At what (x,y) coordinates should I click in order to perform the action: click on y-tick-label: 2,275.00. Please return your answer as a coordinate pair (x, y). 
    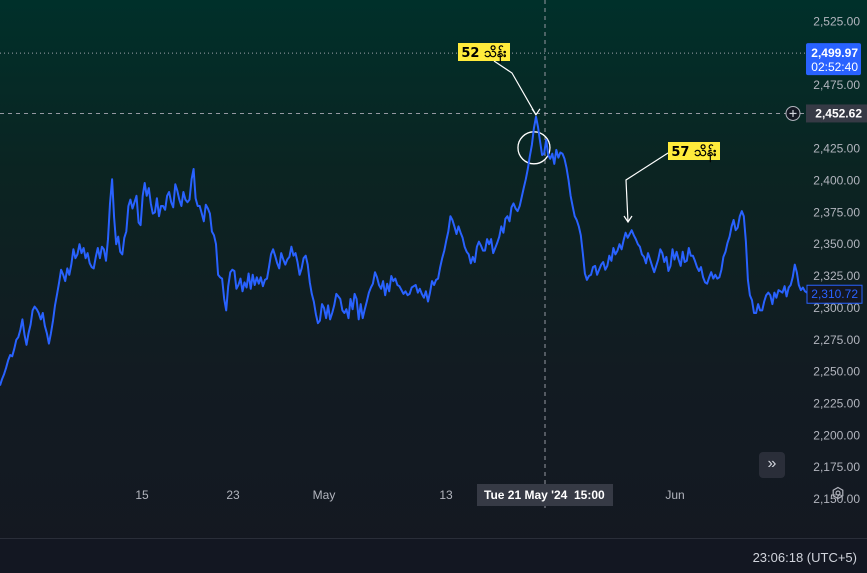
    Looking at the image, I should click on (836, 340).